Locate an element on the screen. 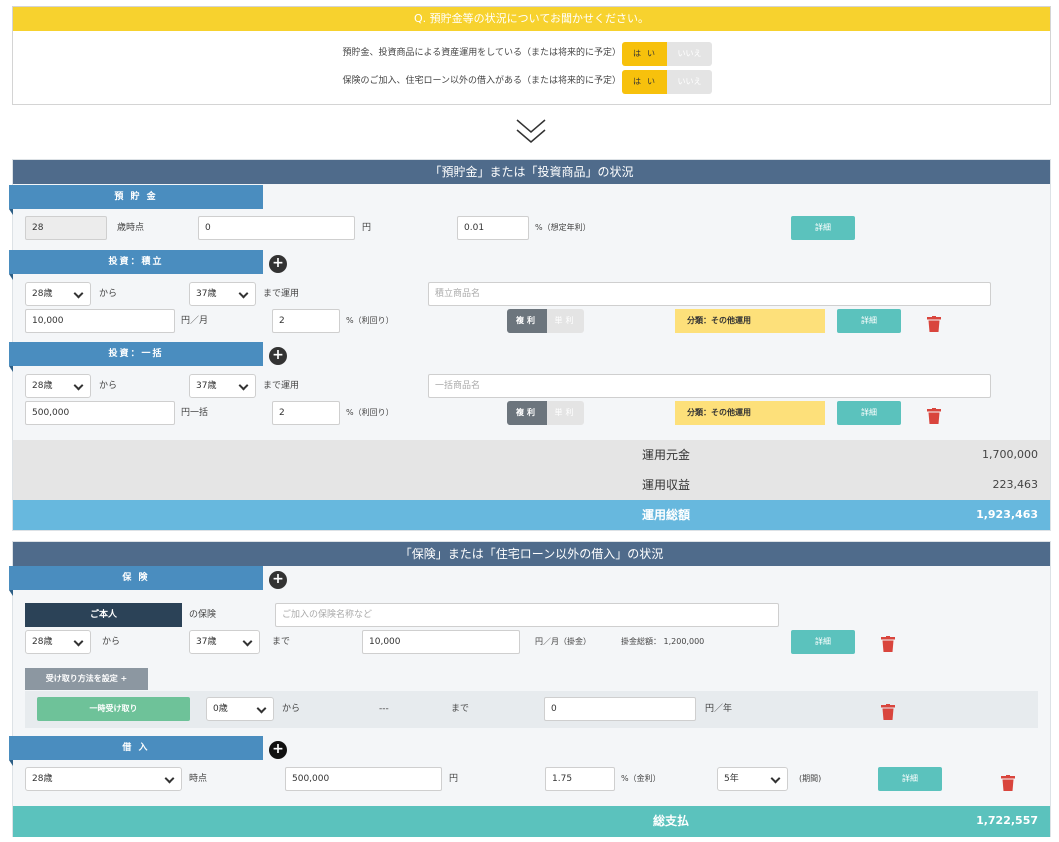  premium-unit-label: 円／月（掛金） is located at coordinates (563, 641).